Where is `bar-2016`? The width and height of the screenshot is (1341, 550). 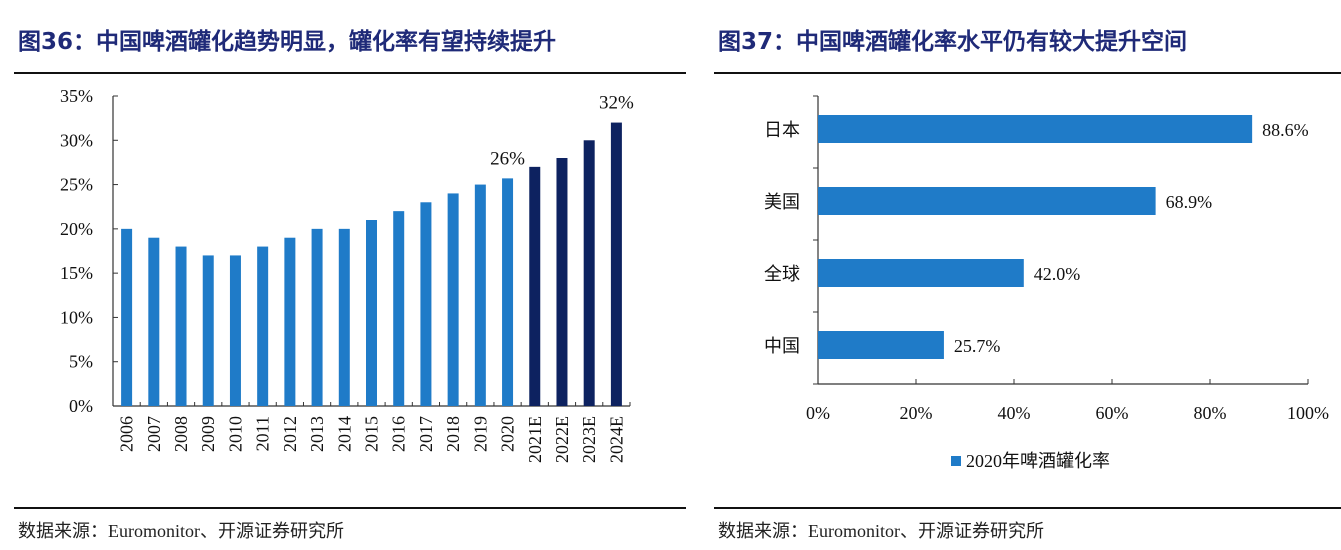 bar-2016 is located at coordinates (399, 308).